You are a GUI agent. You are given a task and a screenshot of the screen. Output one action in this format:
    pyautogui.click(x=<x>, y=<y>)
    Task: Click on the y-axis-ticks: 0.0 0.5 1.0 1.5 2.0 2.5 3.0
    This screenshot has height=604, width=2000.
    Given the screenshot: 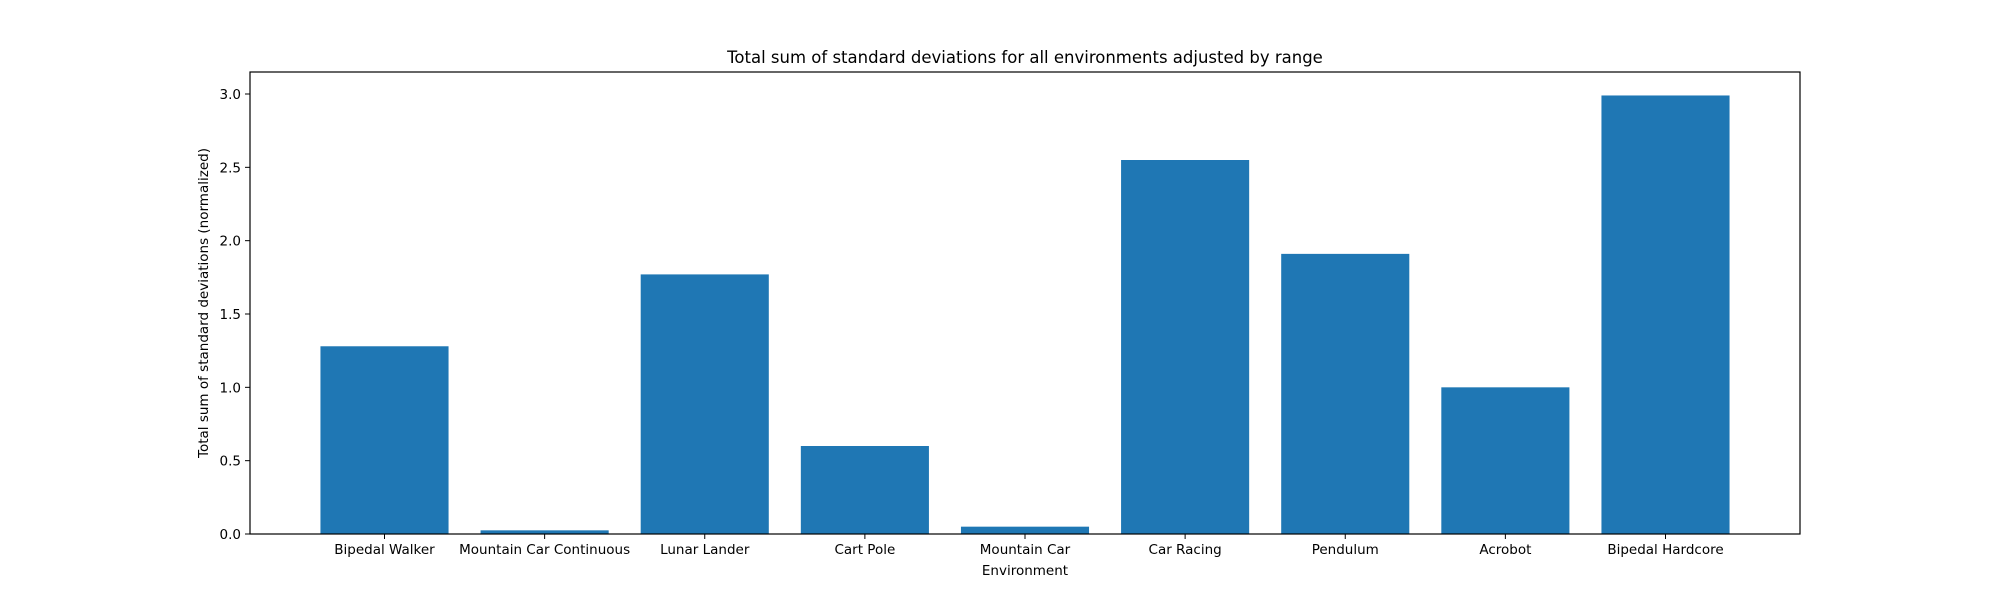 What is the action you would take?
    pyautogui.click(x=235, y=315)
    